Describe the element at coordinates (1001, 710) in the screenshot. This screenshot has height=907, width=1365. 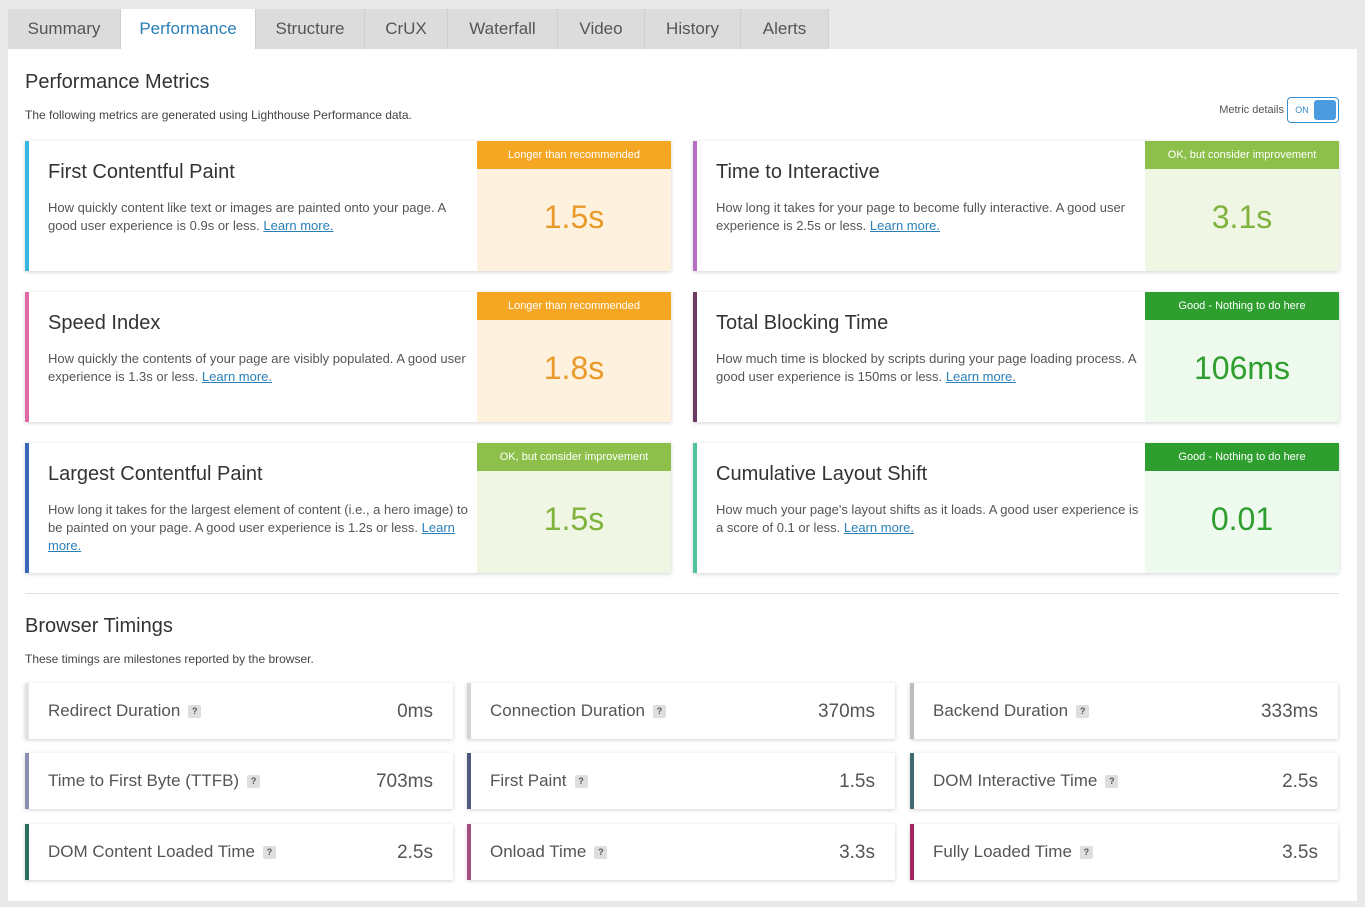
I see `timing-label: Backend Duration` at that location.